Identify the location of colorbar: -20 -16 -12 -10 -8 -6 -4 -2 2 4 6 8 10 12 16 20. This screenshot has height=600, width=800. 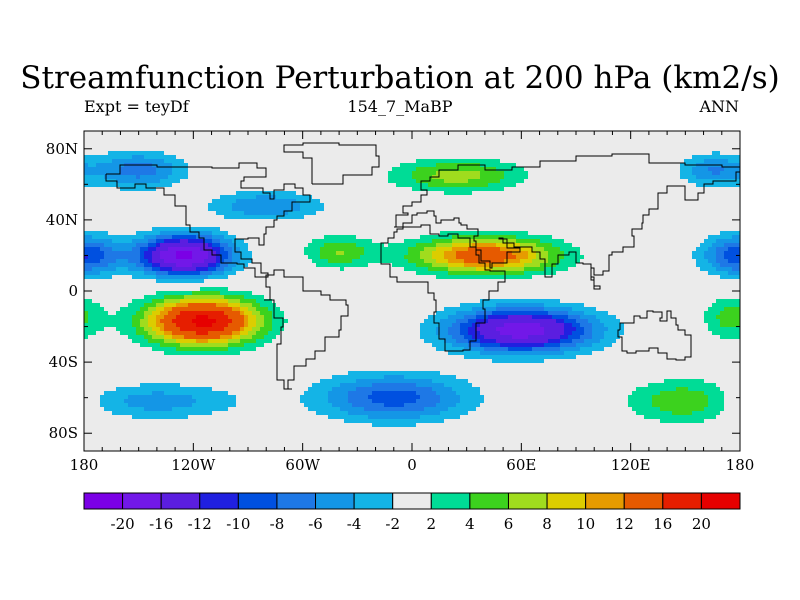
(412, 512).